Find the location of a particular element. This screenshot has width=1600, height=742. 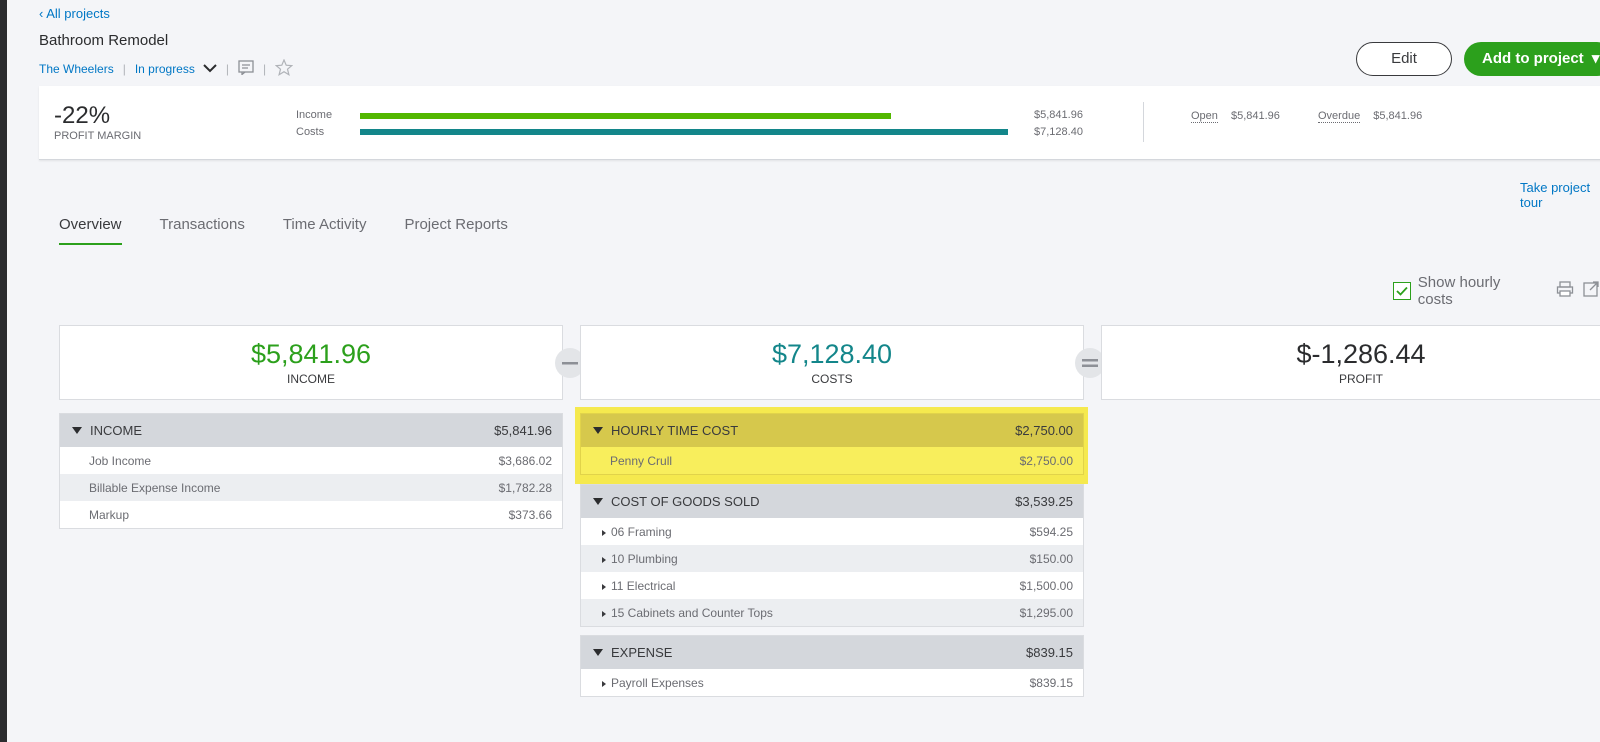

income-bar-amount: $5,841.96 is located at coordinates (1058, 115).